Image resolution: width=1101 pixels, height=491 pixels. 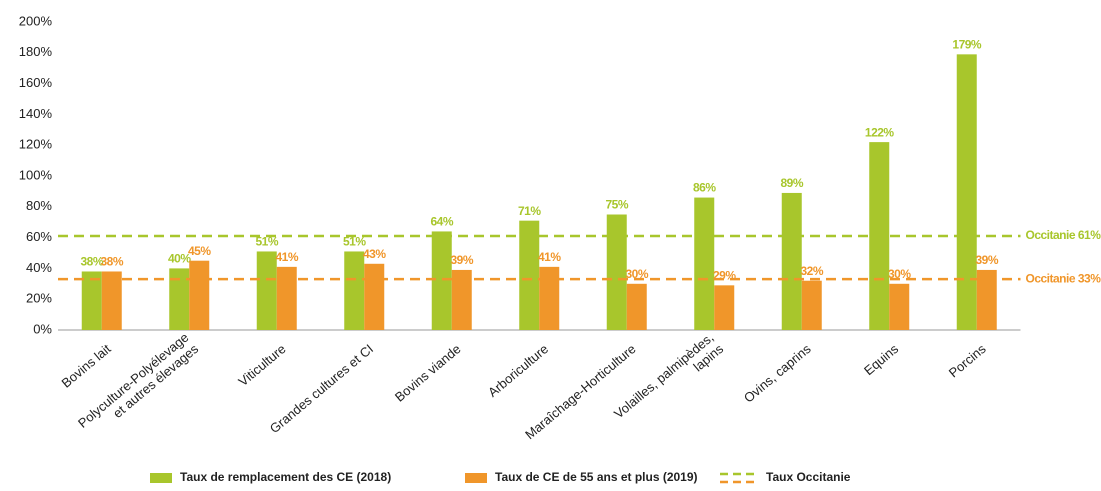 I want to click on x-tick-label: Bovins viande, so click(x=428, y=373).